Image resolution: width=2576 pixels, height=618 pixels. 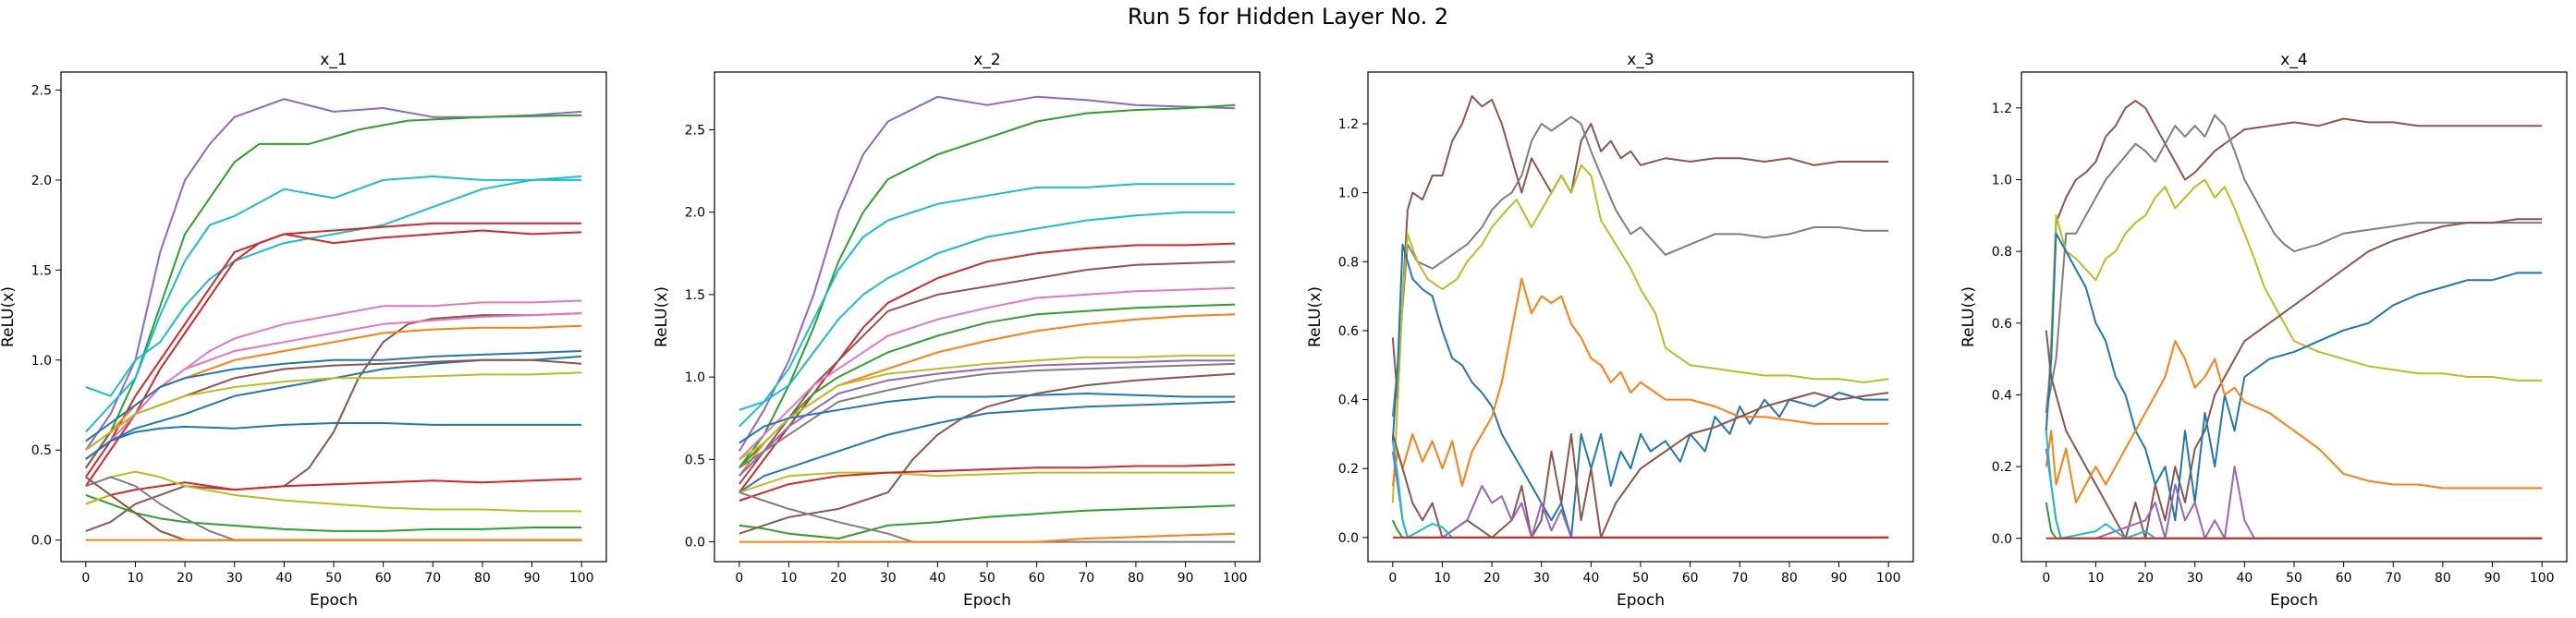 What do you see at coordinates (333, 60) in the screenshot?
I see `subplot-title: x_1` at bounding box center [333, 60].